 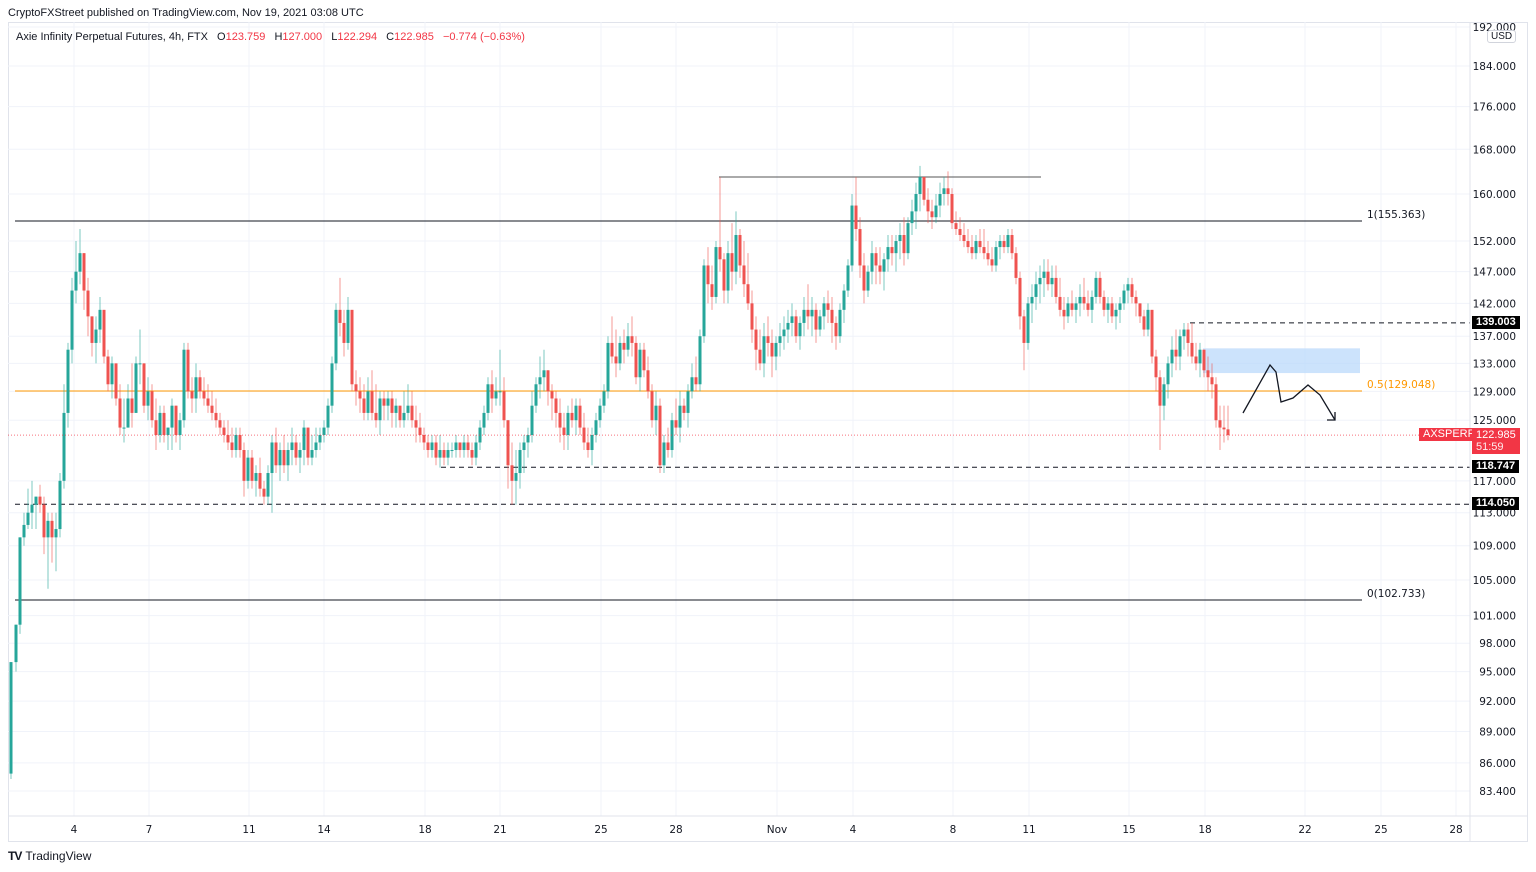 What do you see at coordinates (1304, 830) in the screenshot?
I see `time-tick: 22` at bounding box center [1304, 830].